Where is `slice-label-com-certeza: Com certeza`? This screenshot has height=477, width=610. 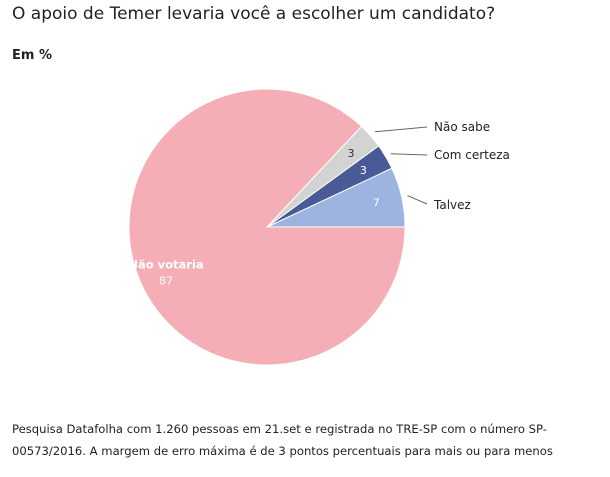 slice-label-com-certeza: Com certeza is located at coordinates (472, 155).